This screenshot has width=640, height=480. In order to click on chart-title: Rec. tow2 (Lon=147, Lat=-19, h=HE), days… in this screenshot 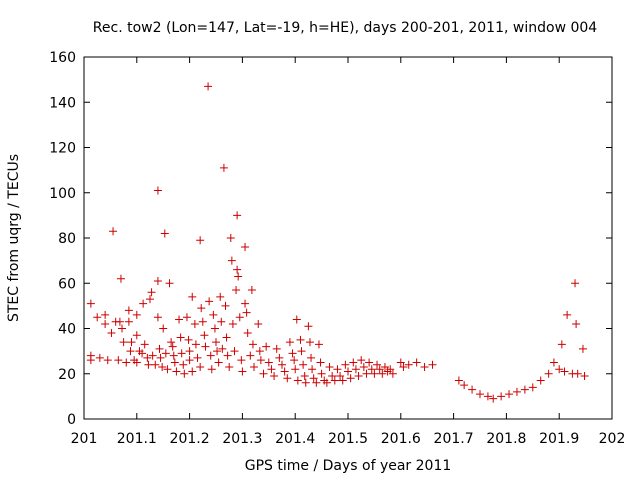, I will do `click(345, 28)`.